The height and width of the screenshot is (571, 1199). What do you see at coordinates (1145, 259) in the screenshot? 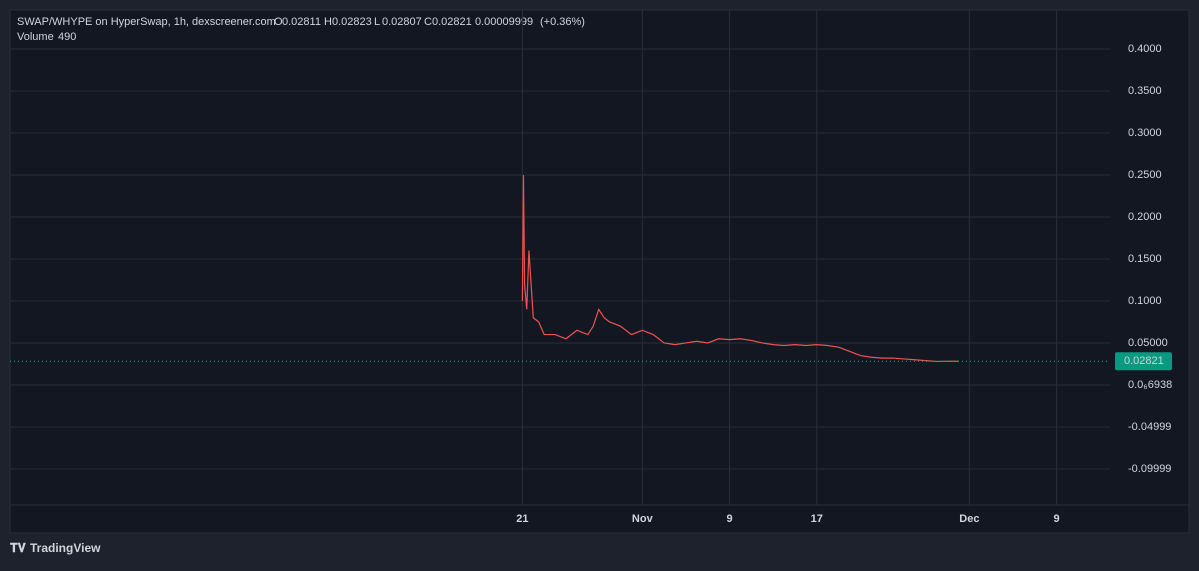
I see `y-tick-label: 0.1500` at bounding box center [1145, 259].